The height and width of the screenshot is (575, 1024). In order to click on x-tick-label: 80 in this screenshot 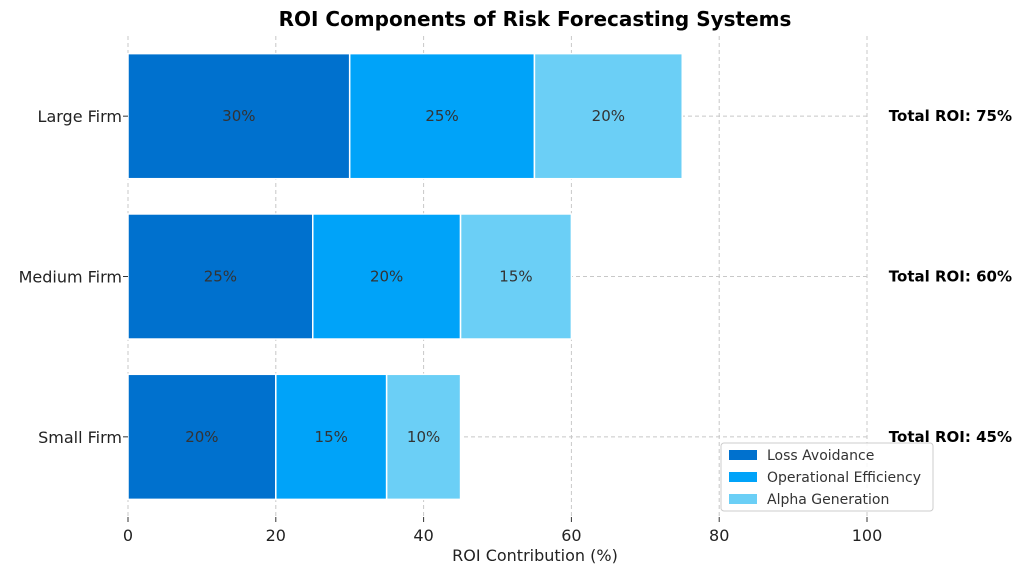, I will do `click(719, 535)`.